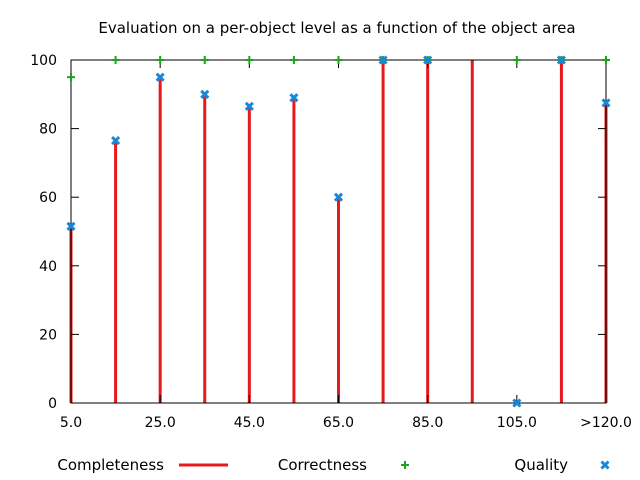  What do you see at coordinates (517, 423) in the screenshot?
I see `x-tick-label: 105.0` at bounding box center [517, 423].